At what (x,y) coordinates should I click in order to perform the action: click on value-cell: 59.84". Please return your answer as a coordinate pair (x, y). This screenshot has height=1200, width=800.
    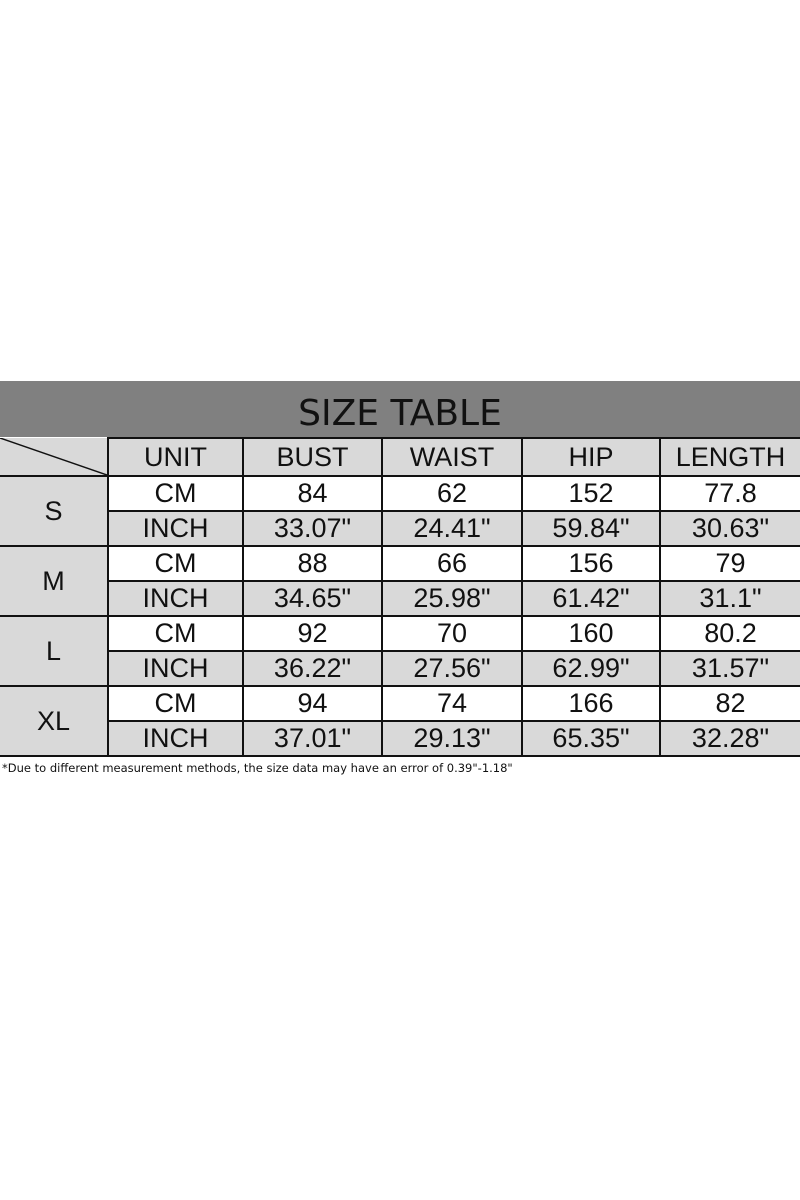
    Looking at the image, I should click on (591, 528).